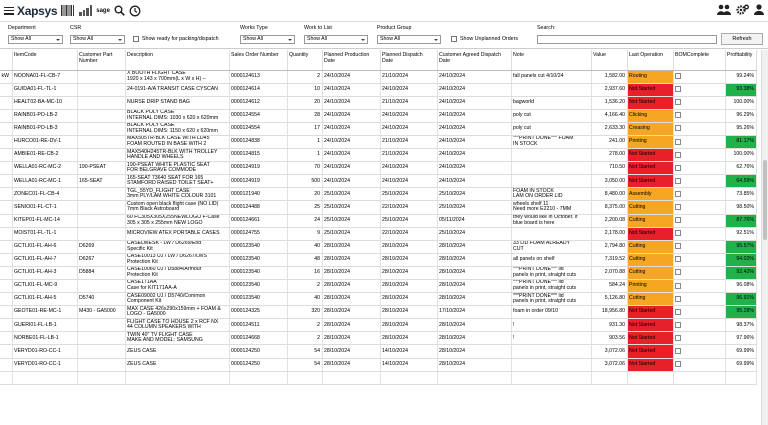 This screenshot has width=768, height=425. I want to click on cell-quantity, so click(305, 378).